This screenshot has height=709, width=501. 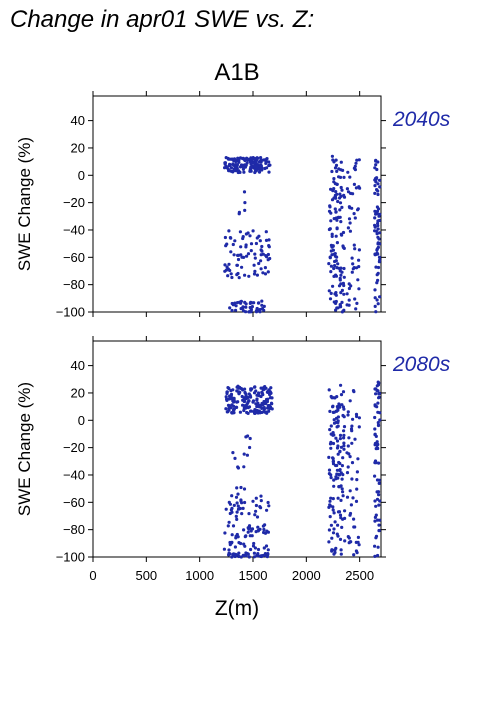 What do you see at coordinates (78, 392) in the screenshot?
I see `y-tick-label: 20` at bounding box center [78, 392].